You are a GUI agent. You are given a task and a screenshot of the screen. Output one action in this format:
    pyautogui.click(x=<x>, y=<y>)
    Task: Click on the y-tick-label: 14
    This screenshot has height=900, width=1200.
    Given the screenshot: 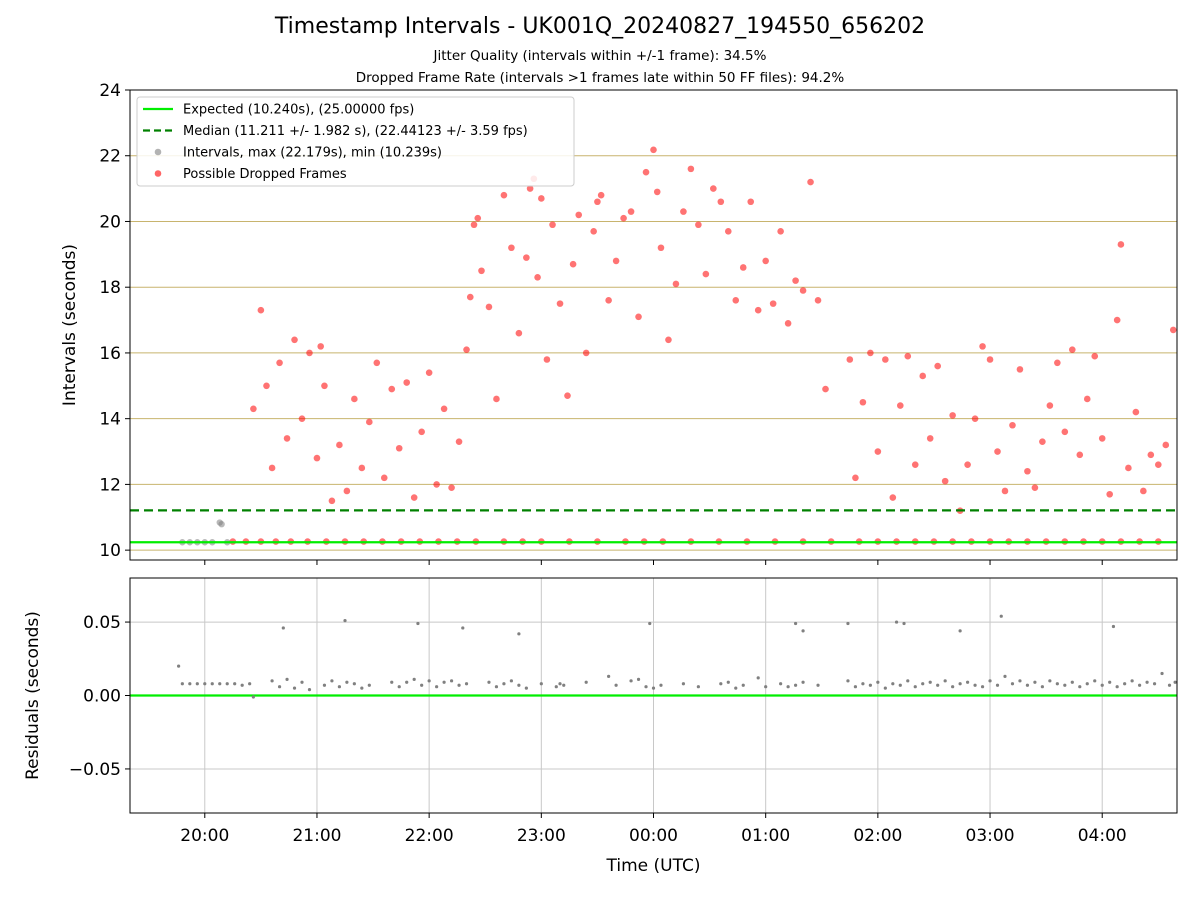 What is the action you would take?
    pyautogui.click(x=110, y=420)
    